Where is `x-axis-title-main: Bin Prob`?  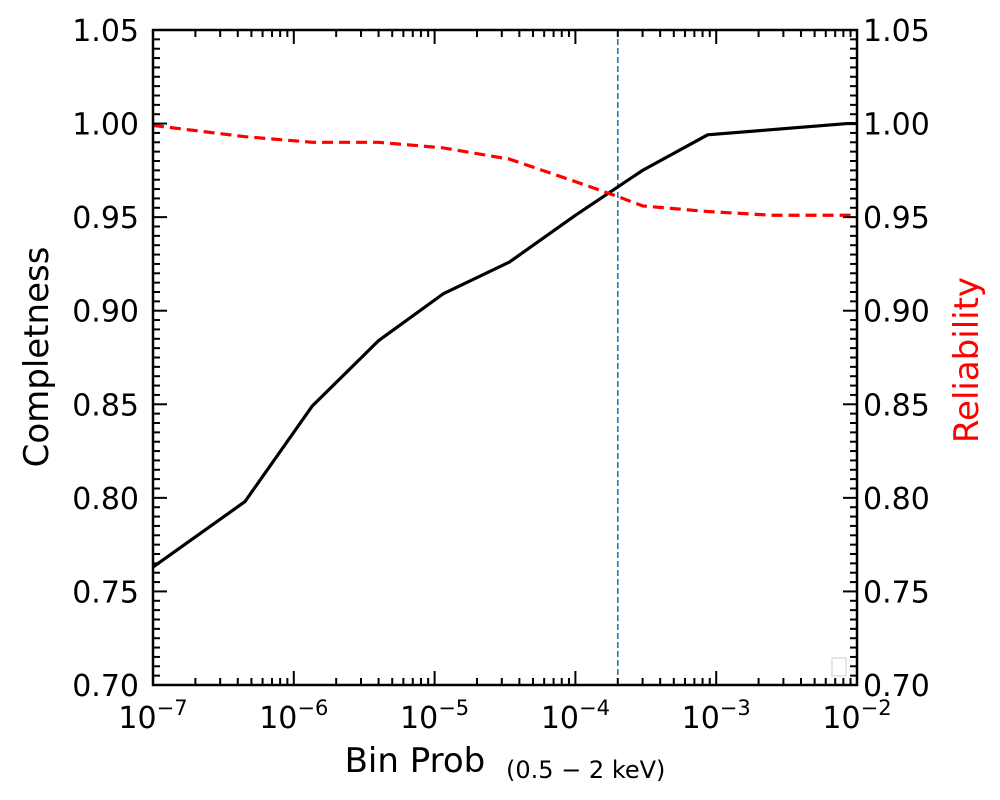 x-axis-title-main: Bin Prob is located at coordinates (415, 761).